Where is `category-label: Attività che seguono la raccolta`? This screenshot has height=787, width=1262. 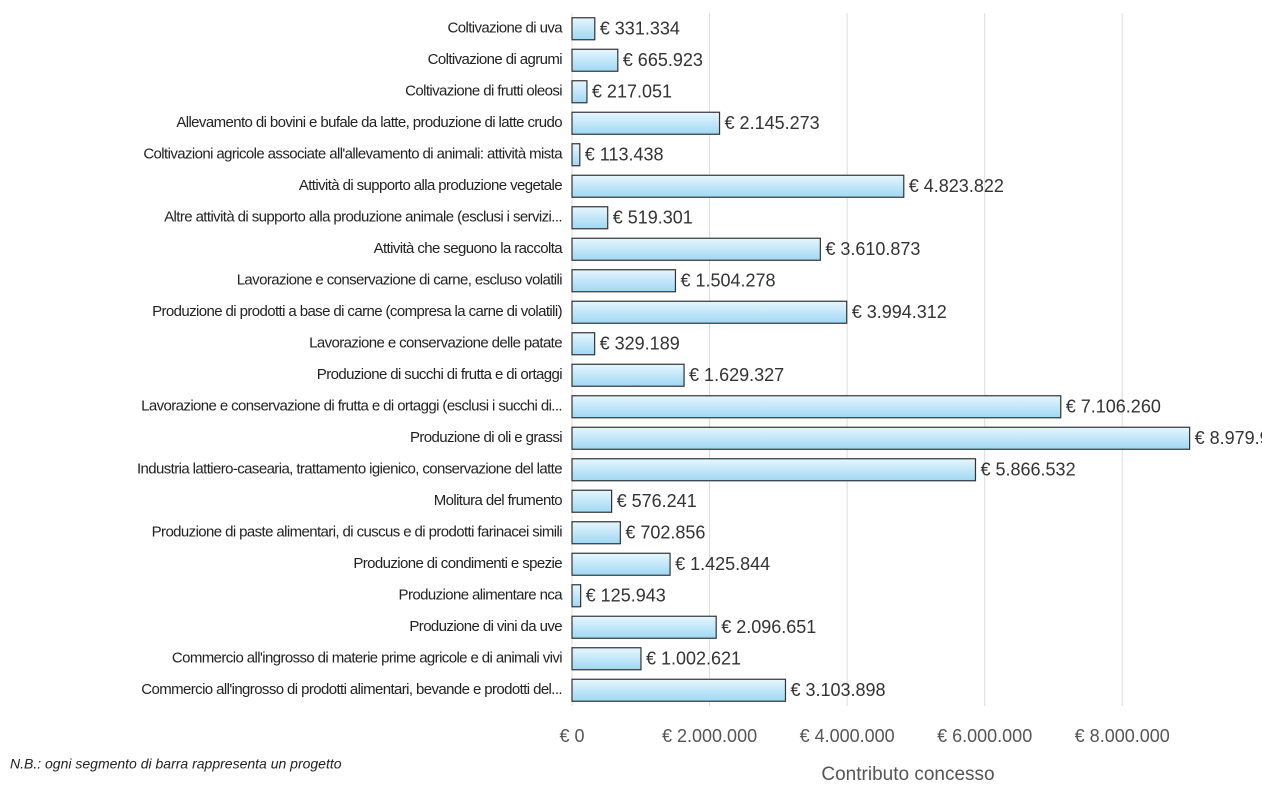 category-label: Attività che seguono la raccolta is located at coordinates (469, 248).